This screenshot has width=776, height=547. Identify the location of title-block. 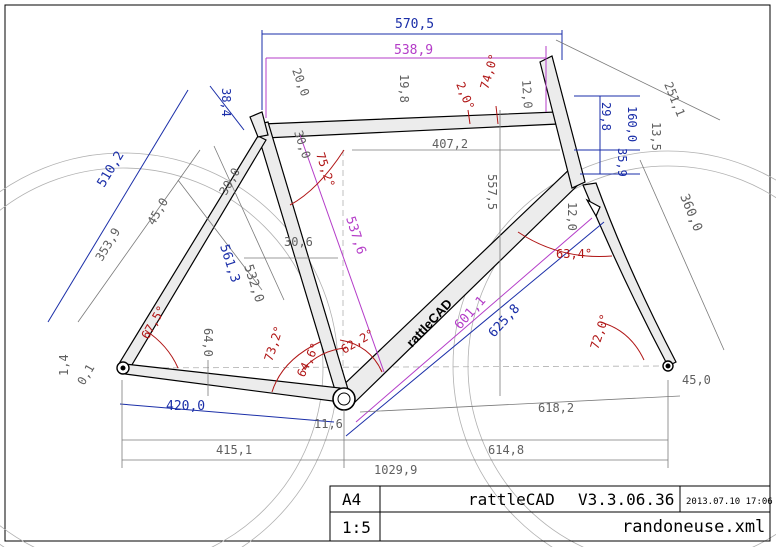
(550, 513).